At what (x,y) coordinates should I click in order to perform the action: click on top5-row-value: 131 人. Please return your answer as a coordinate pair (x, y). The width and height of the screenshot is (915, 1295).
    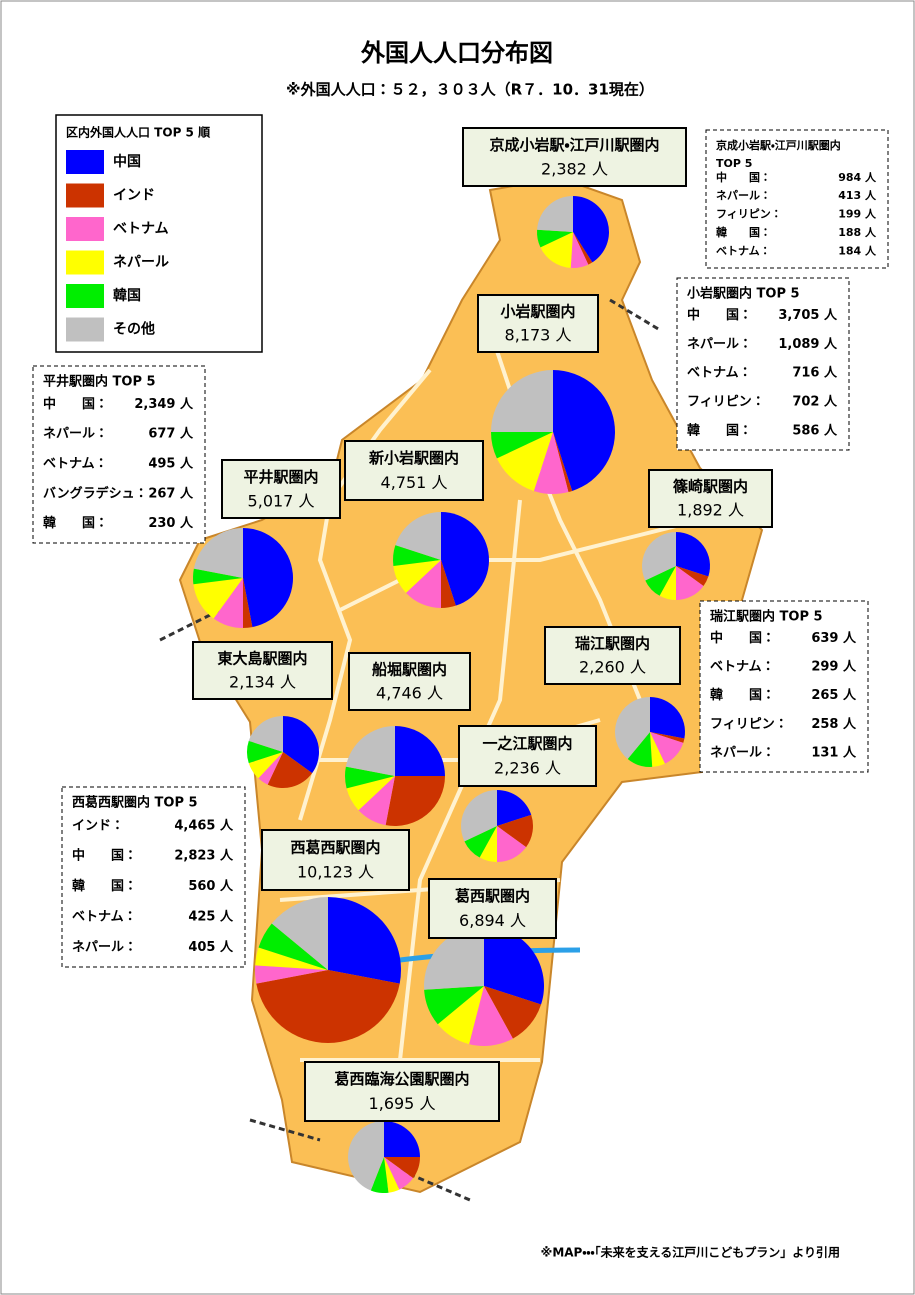
    Looking at the image, I should click on (834, 752).